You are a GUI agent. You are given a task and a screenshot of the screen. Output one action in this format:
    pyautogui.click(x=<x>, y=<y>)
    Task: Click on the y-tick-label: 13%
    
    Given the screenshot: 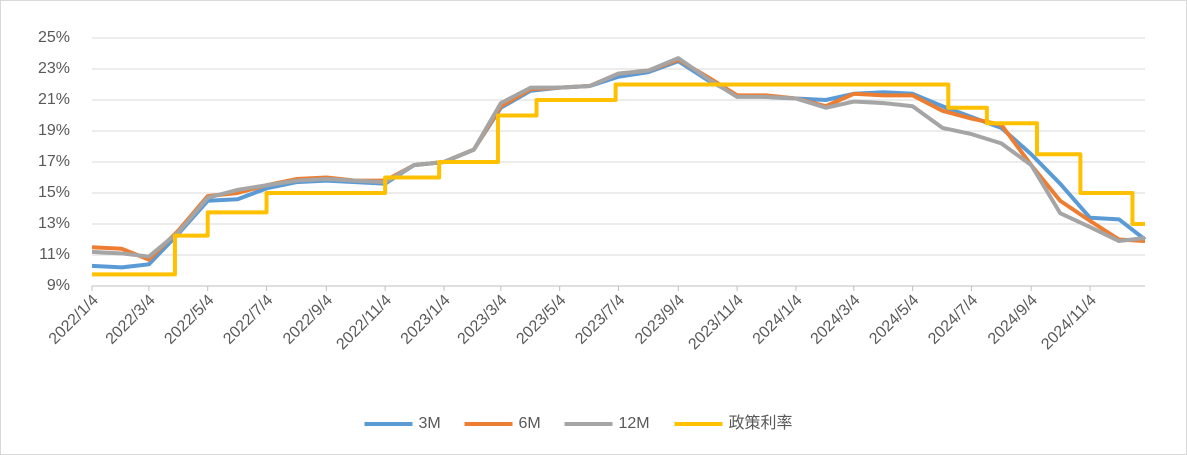 What is the action you would take?
    pyautogui.click(x=54, y=223)
    